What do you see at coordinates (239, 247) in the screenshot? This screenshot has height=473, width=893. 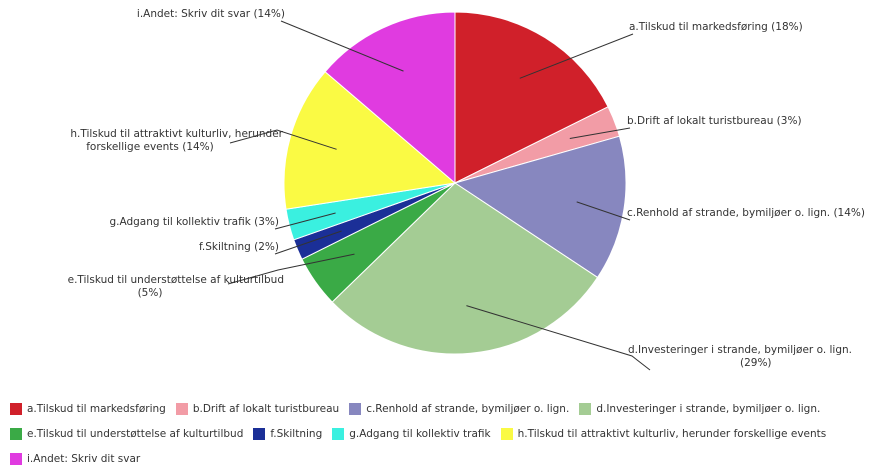 I see `slice-label-f: f.Skiltning (2%)` at bounding box center [239, 247].